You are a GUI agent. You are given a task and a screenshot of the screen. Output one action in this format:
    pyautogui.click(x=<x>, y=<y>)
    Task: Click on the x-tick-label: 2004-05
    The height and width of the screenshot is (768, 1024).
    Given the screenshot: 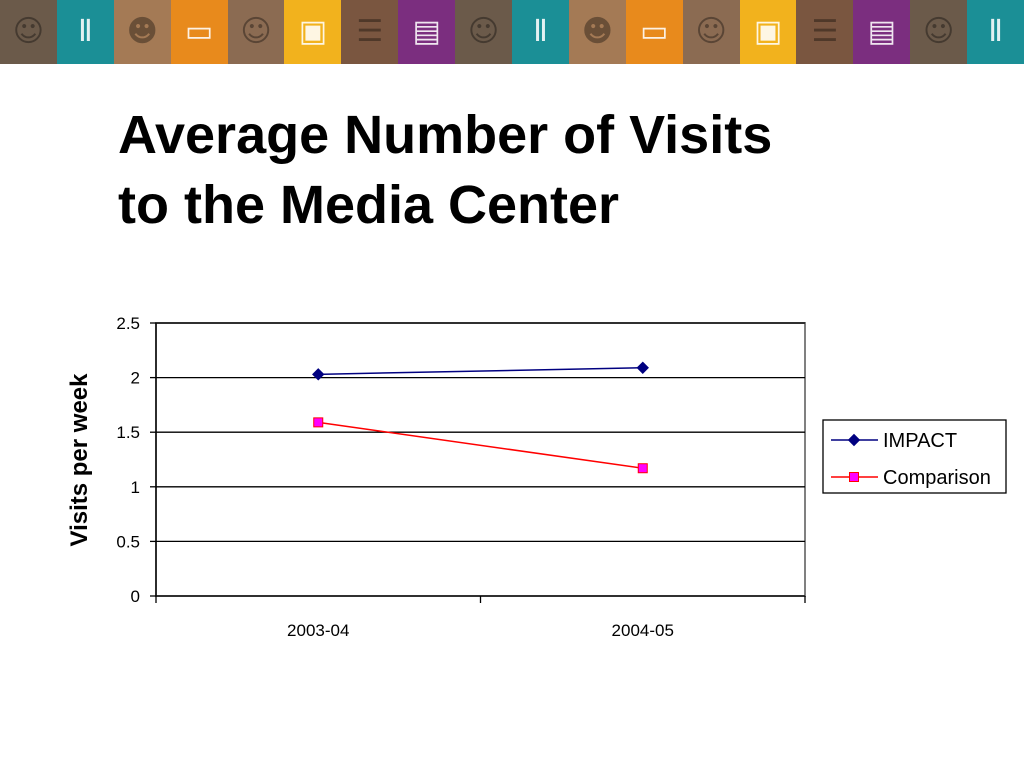 What is the action you would take?
    pyautogui.click(x=643, y=630)
    